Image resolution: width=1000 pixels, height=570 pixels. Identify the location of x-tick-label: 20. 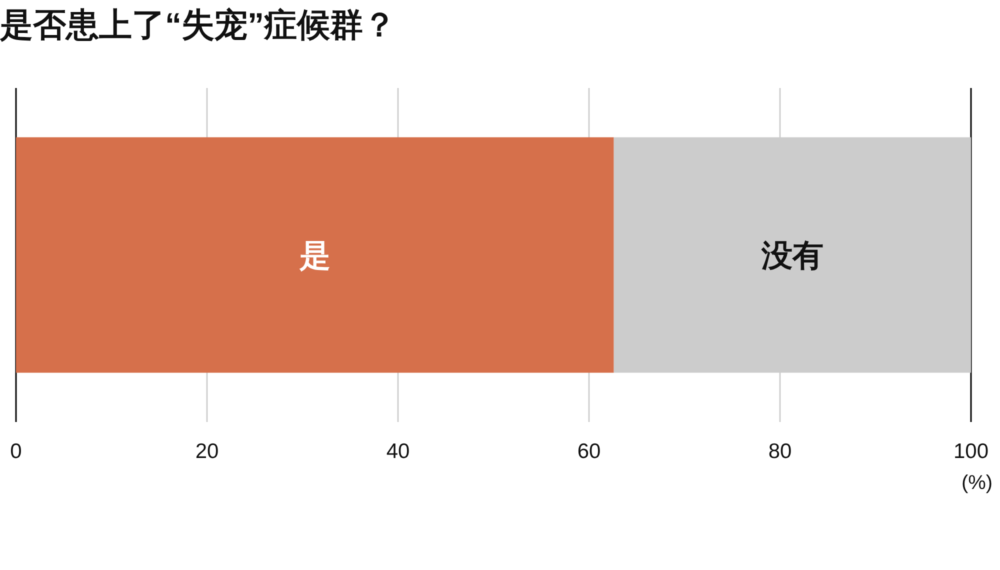
(207, 451).